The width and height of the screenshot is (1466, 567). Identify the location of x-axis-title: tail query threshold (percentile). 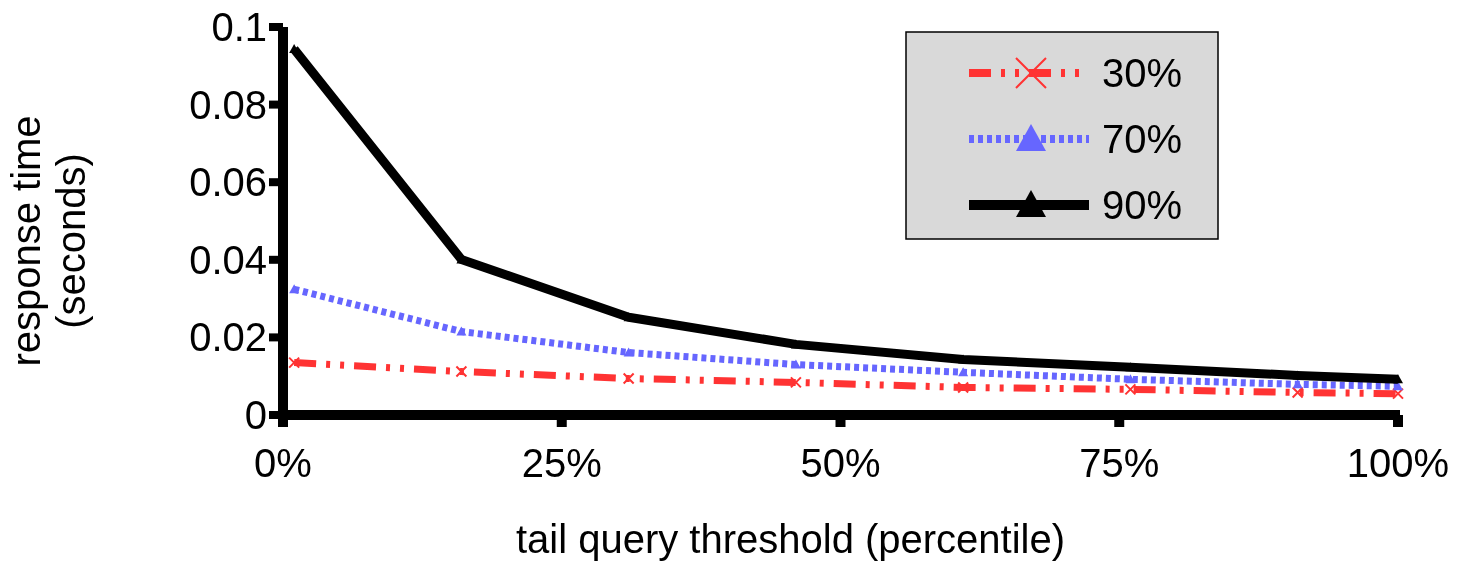
(790, 539).